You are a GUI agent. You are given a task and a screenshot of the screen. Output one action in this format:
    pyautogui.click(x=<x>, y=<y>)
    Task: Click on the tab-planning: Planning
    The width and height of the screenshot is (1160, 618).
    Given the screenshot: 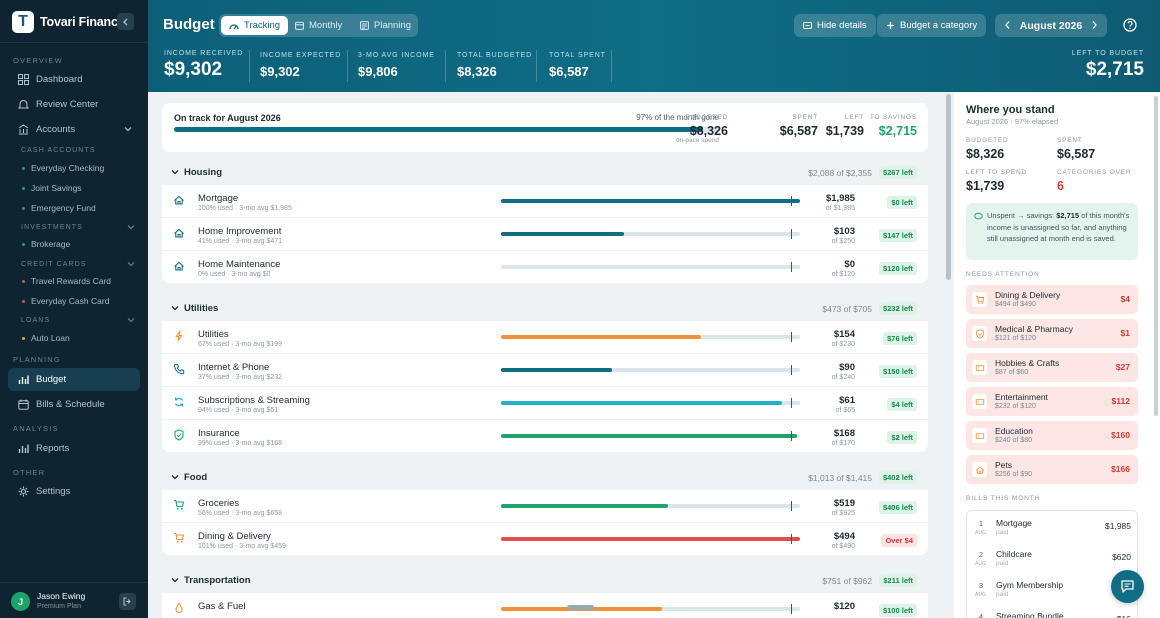 What is the action you would take?
    pyautogui.click(x=385, y=25)
    